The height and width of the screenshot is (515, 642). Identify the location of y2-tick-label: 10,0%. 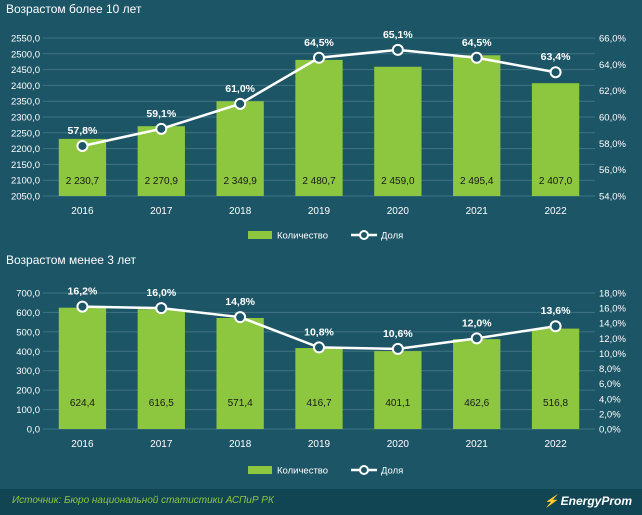
(612, 354).